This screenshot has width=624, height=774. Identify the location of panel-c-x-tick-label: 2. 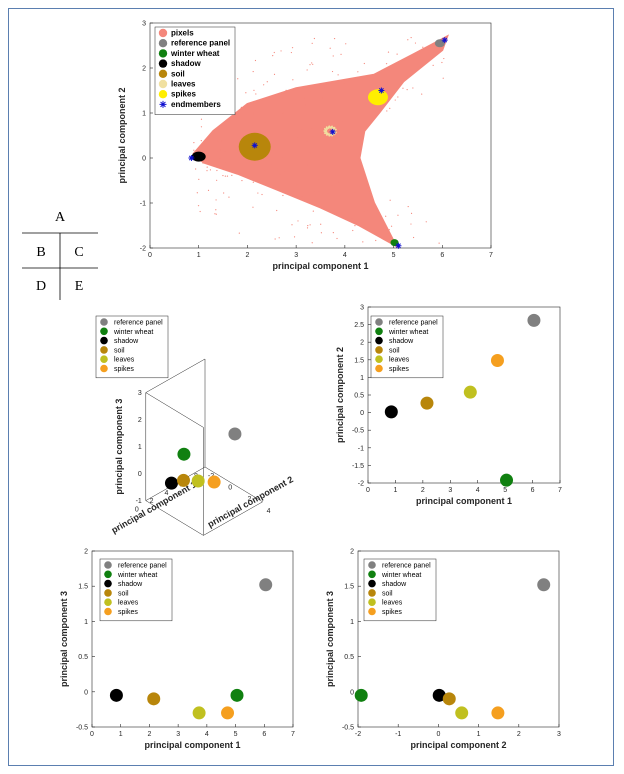
(423, 490).